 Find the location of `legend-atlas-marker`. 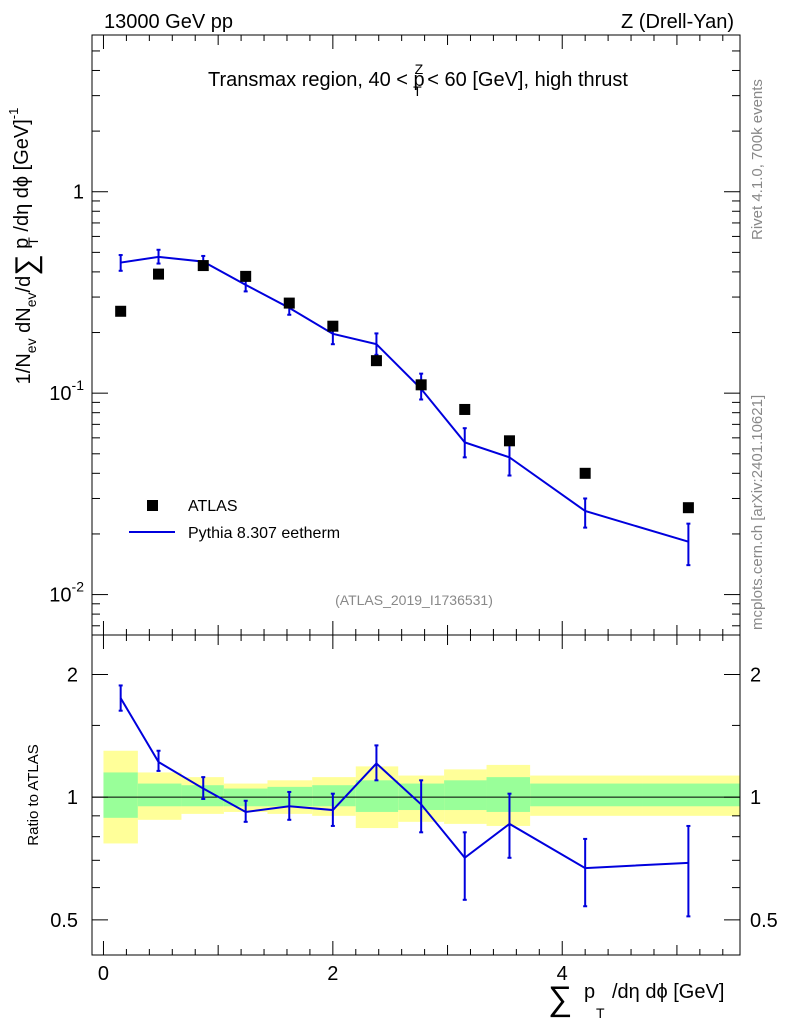

legend-atlas-marker is located at coordinates (152, 505).